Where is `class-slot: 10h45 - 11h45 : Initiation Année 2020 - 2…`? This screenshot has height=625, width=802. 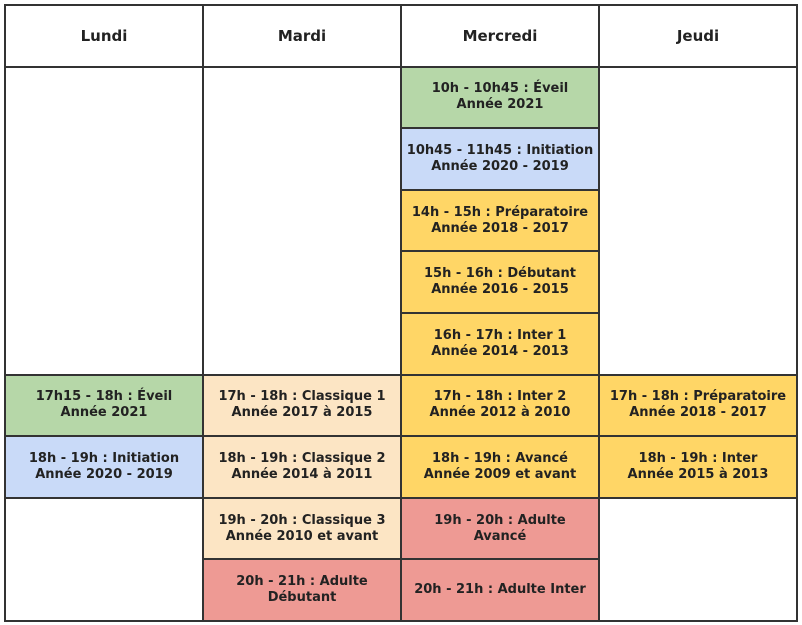 class-slot: 10h45 - 11h45 : Initiation Année 2020 - 2… is located at coordinates (500, 159).